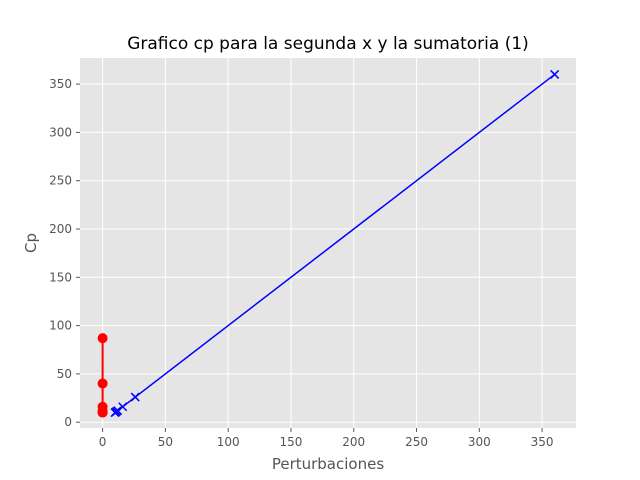  Describe the element at coordinates (542, 442) in the screenshot. I see `x-tick-label: 350` at that location.